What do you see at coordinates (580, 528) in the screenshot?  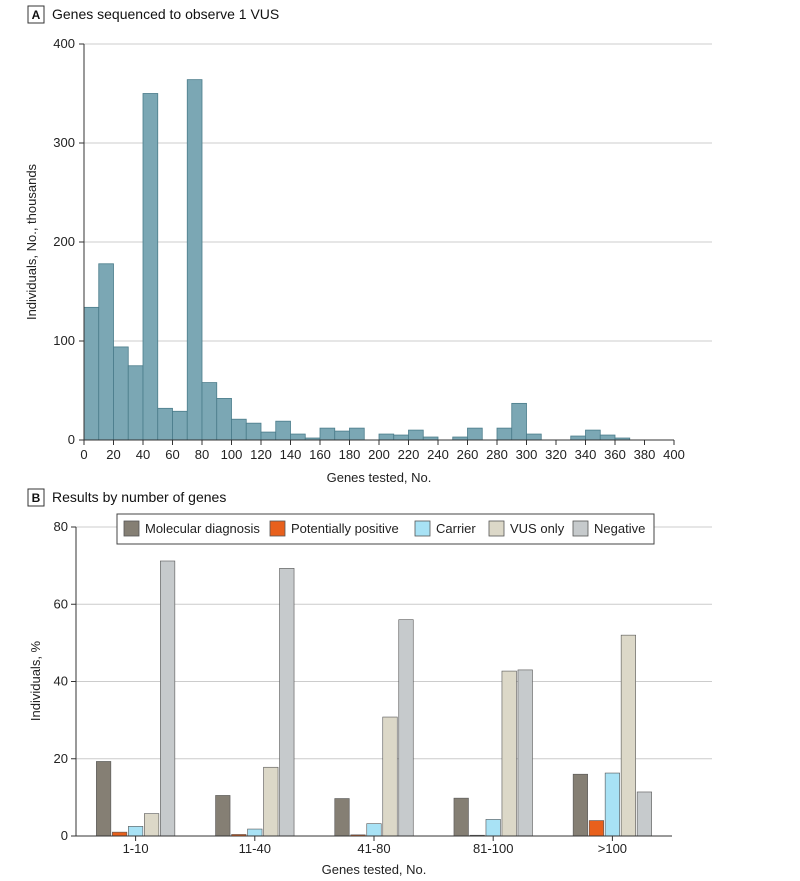 I see `legend-swatch-negative` at bounding box center [580, 528].